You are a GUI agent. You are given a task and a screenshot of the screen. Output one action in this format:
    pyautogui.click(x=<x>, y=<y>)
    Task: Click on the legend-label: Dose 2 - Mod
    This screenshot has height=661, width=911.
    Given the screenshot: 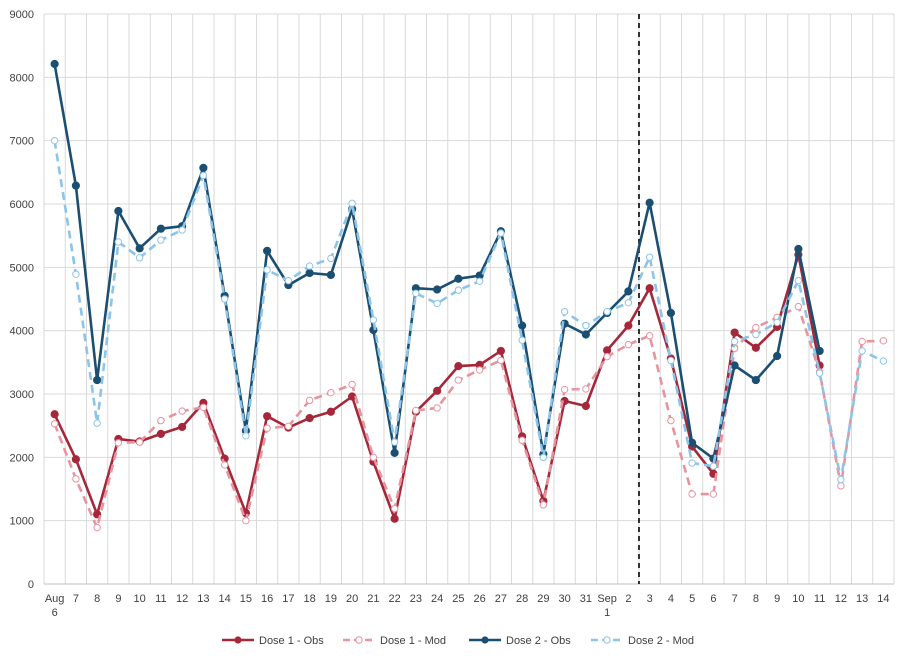 What is the action you would take?
    pyautogui.click(x=661, y=641)
    